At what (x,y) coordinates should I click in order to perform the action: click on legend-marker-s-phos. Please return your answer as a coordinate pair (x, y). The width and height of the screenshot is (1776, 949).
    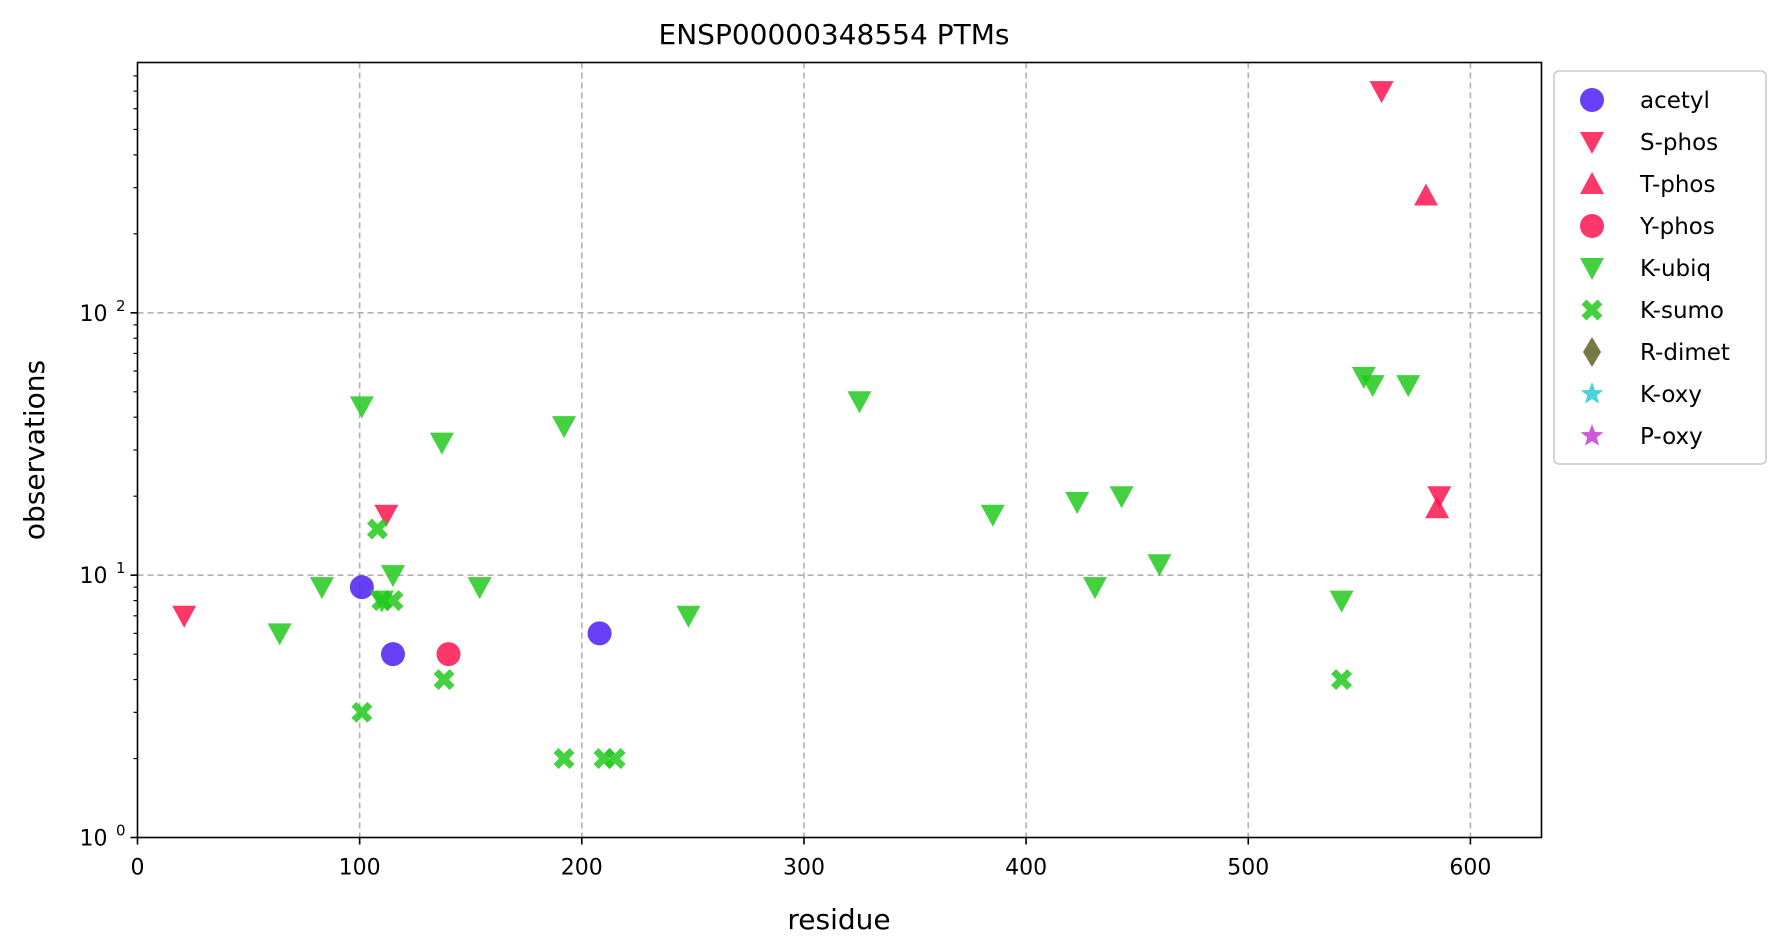
    Looking at the image, I should click on (1592, 143).